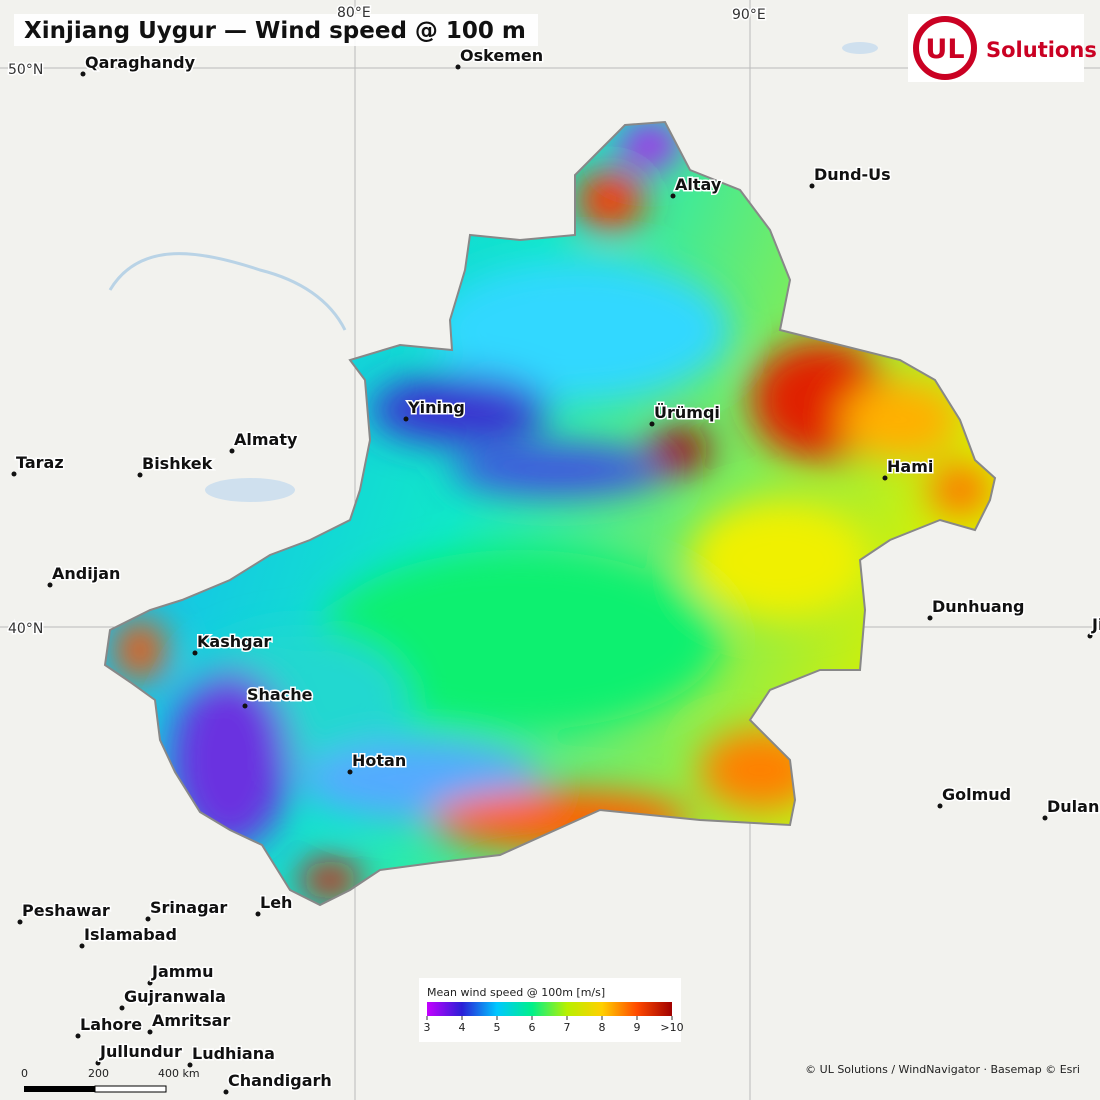 The image size is (1100, 1100). I want to click on legend-colorbar, so click(549, 1009).